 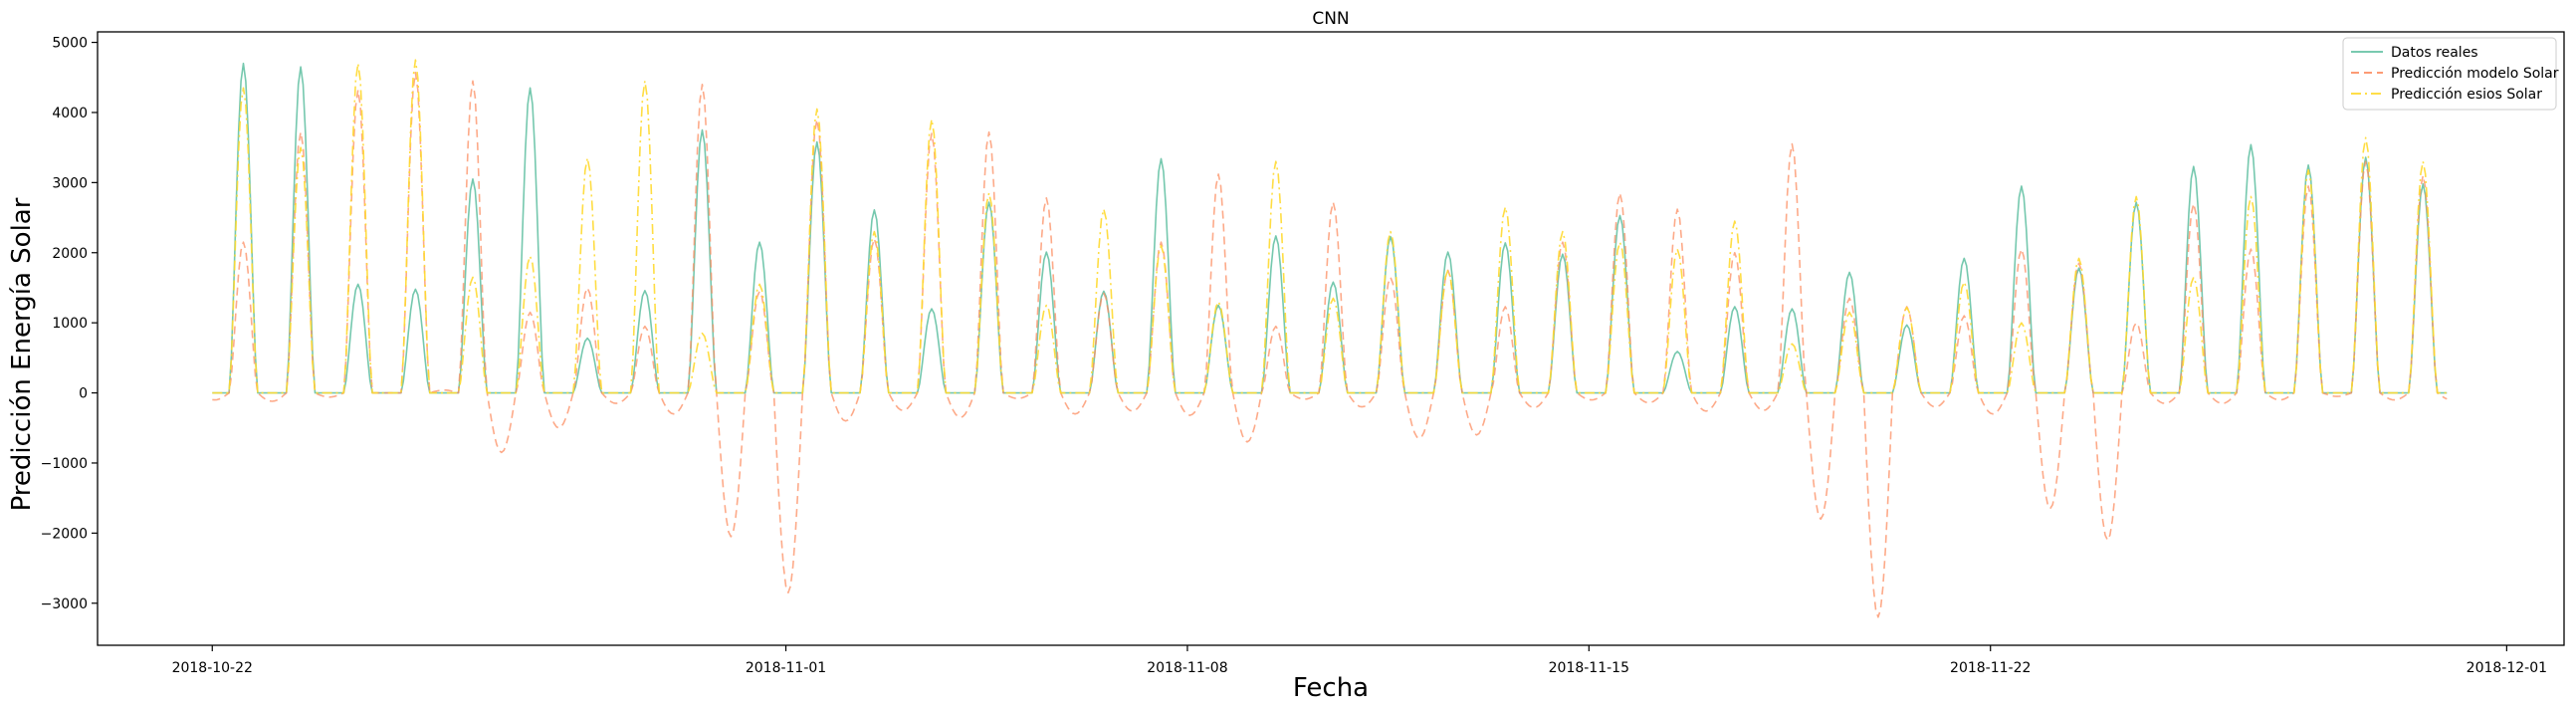 What do you see at coordinates (1589, 668) in the screenshot?
I see `x-tick-label: 2018-11-15` at bounding box center [1589, 668].